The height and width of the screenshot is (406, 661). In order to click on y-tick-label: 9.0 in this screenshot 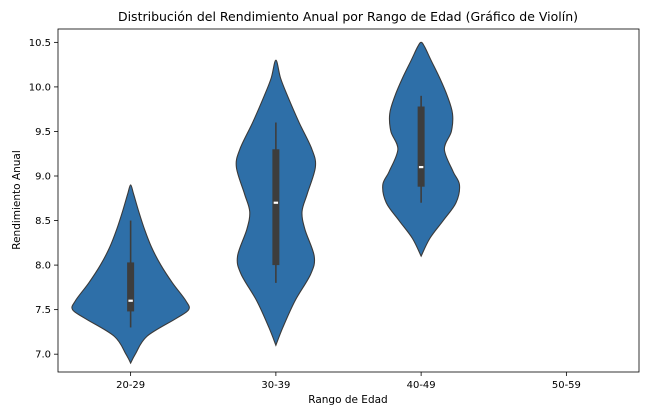, I will do `click(43, 177)`.